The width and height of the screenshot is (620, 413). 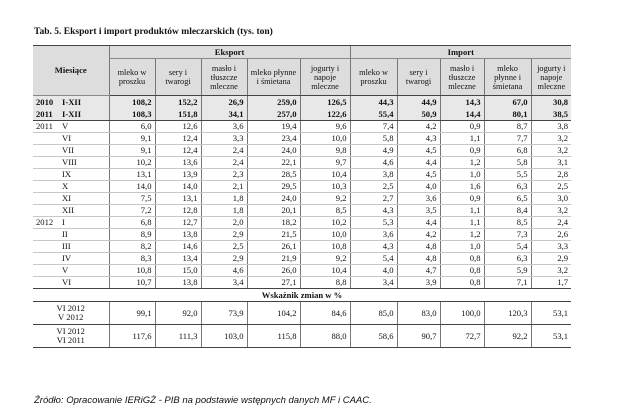 What do you see at coordinates (325, 313) in the screenshot?
I see `table-cell: 84,6` at bounding box center [325, 313].